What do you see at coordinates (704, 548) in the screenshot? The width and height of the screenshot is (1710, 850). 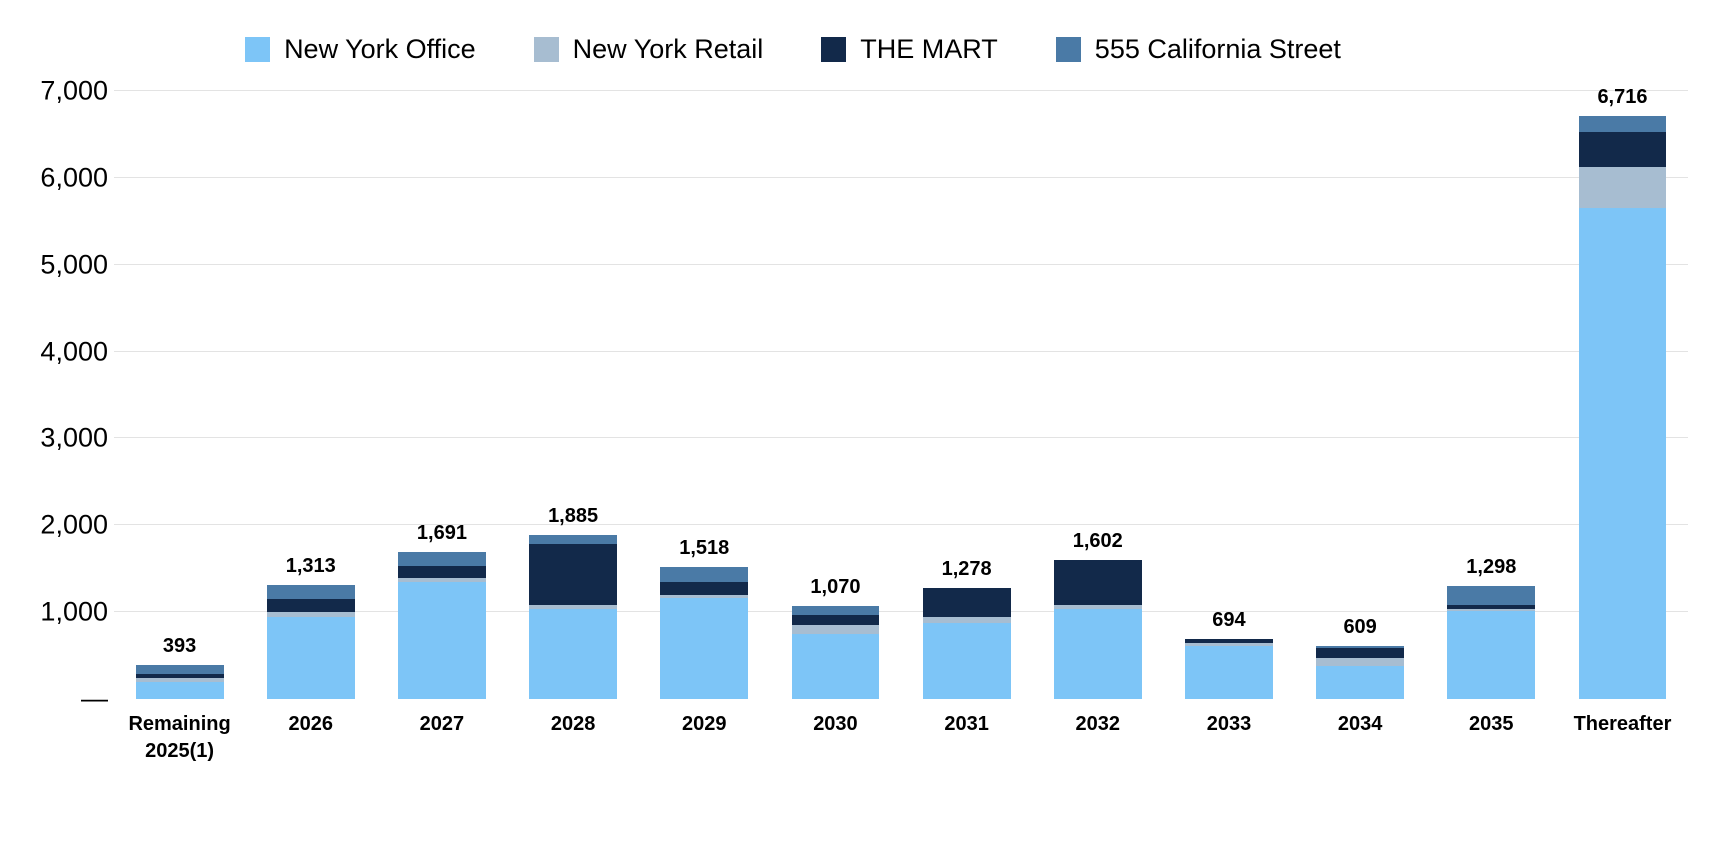 I see `bar-total-label: 1,518` at bounding box center [704, 548].